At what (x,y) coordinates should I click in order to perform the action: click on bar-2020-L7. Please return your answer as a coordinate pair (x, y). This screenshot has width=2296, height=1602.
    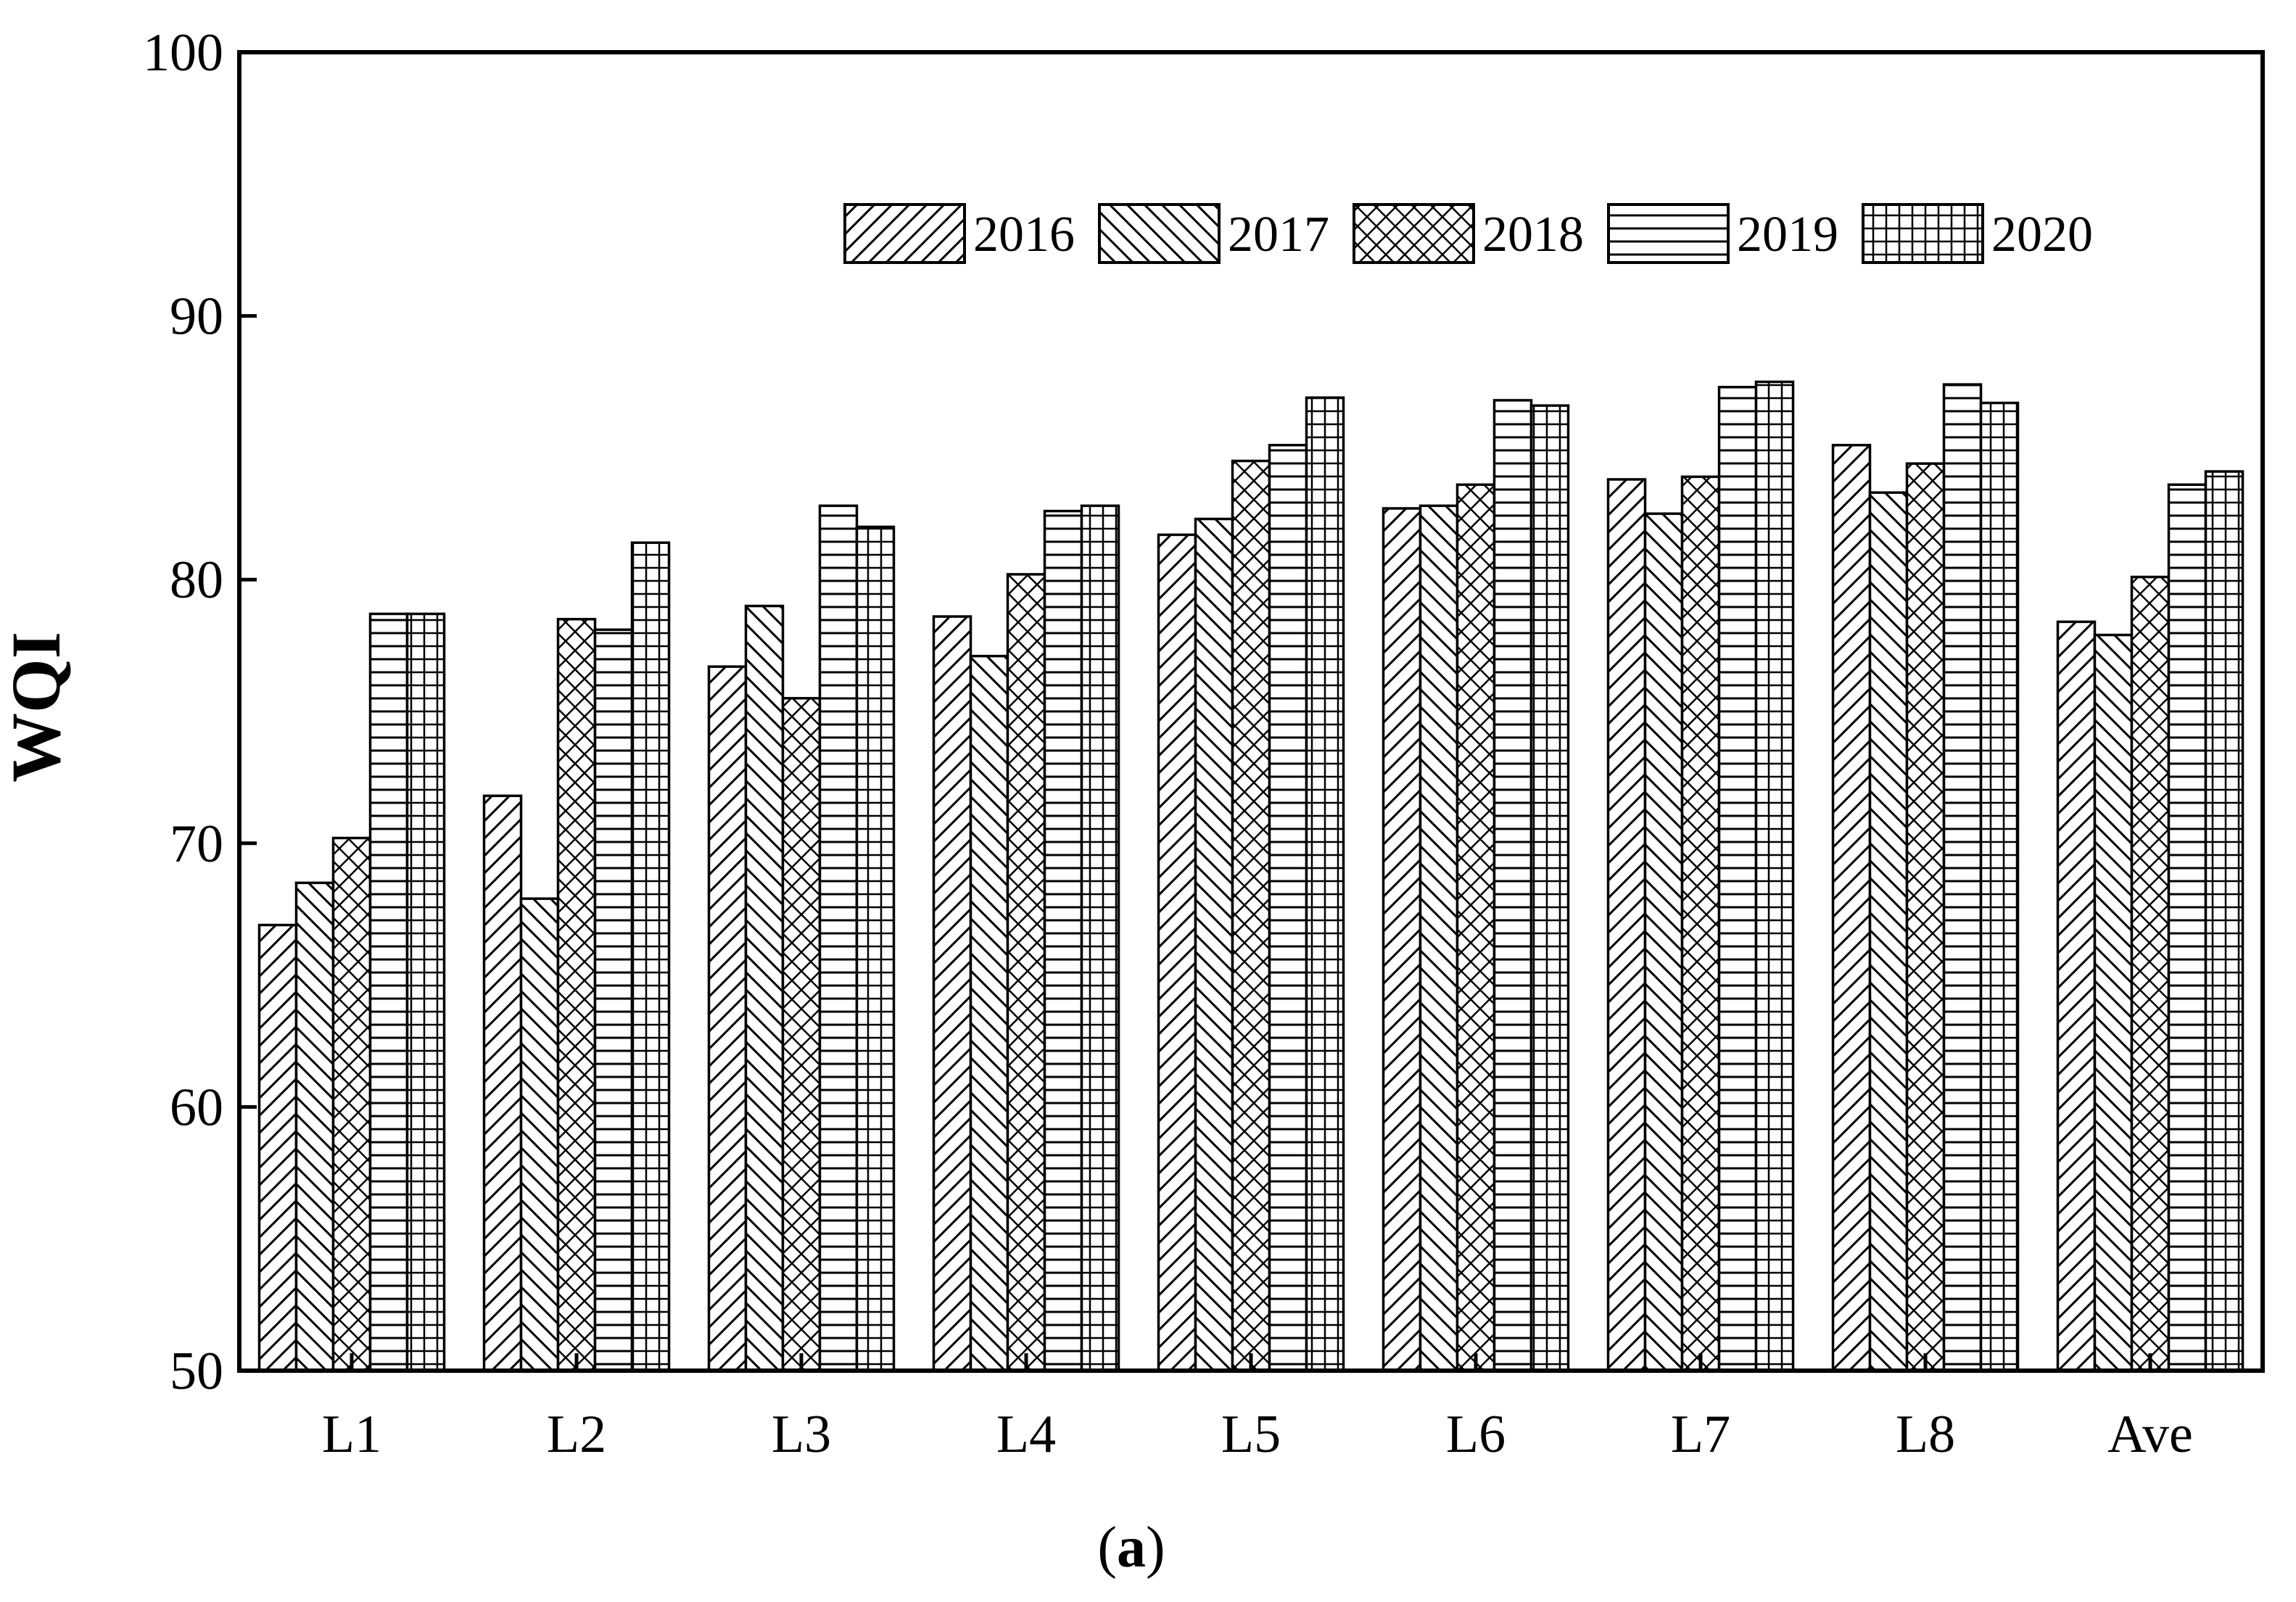
    Looking at the image, I should click on (1774, 876).